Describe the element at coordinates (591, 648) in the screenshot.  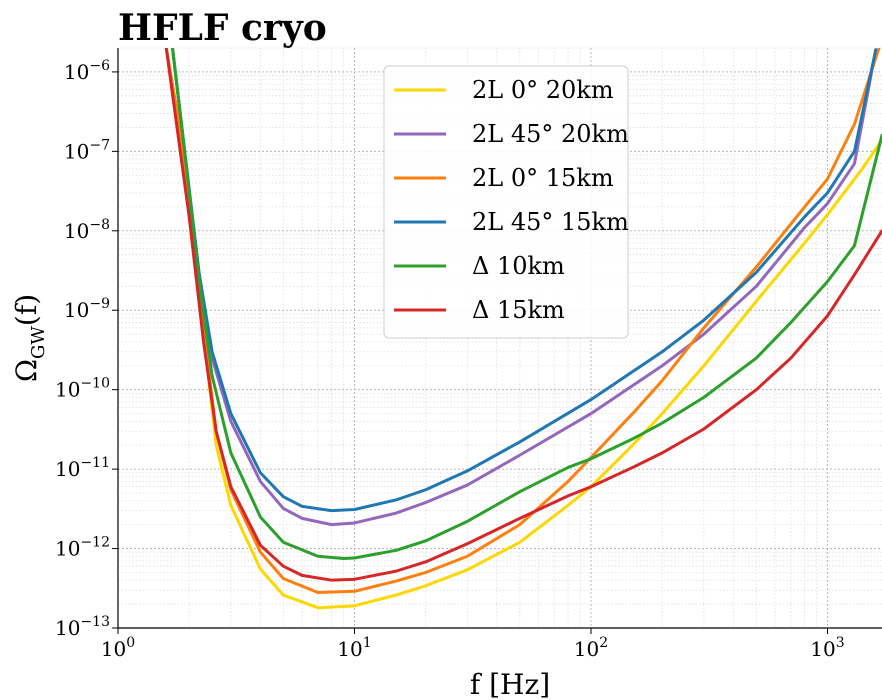
I see `x-tick-label: 10²` at that location.